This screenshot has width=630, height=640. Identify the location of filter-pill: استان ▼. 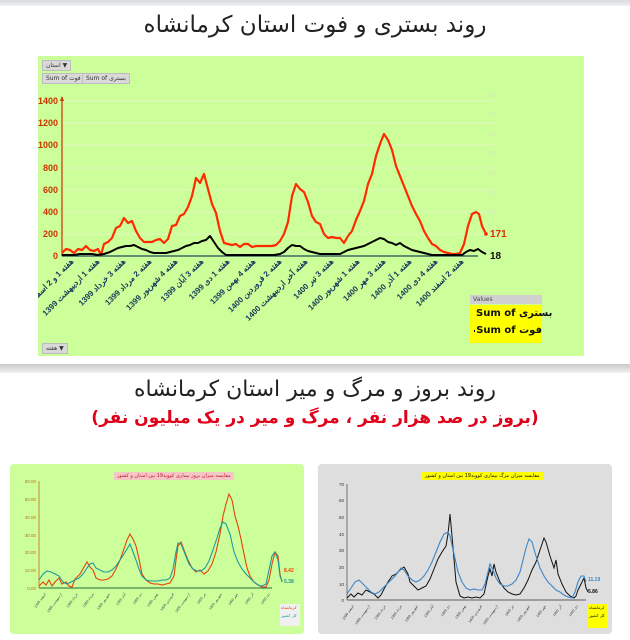
(57, 65).